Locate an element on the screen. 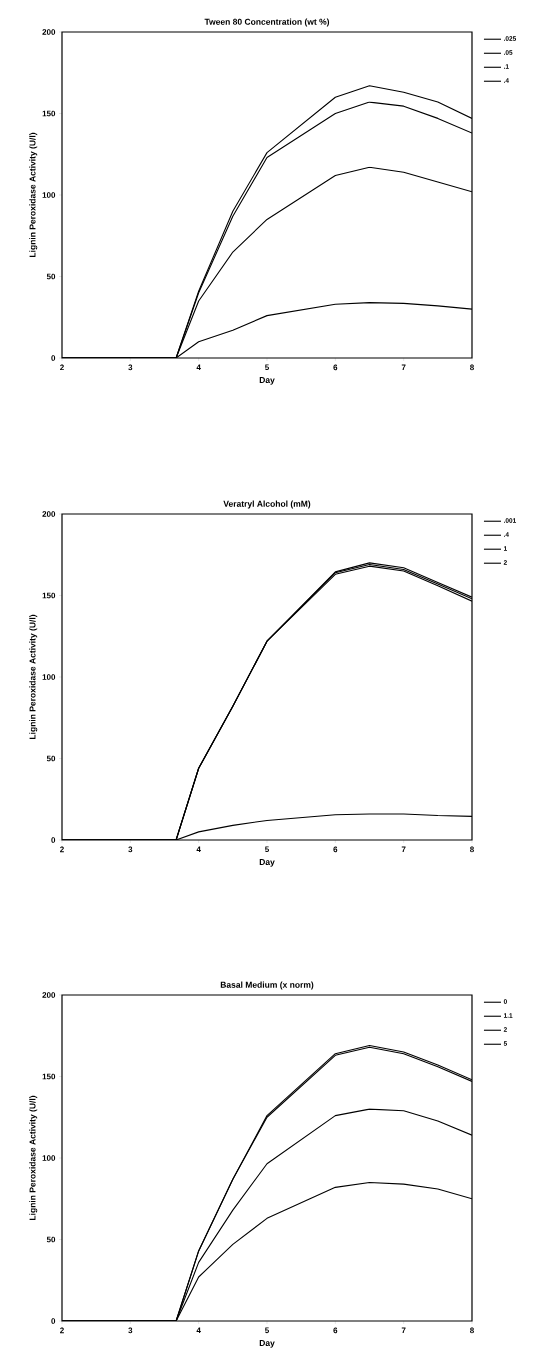  chart-title: Veratryl Alcohol (mM) is located at coordinates (267, 504).